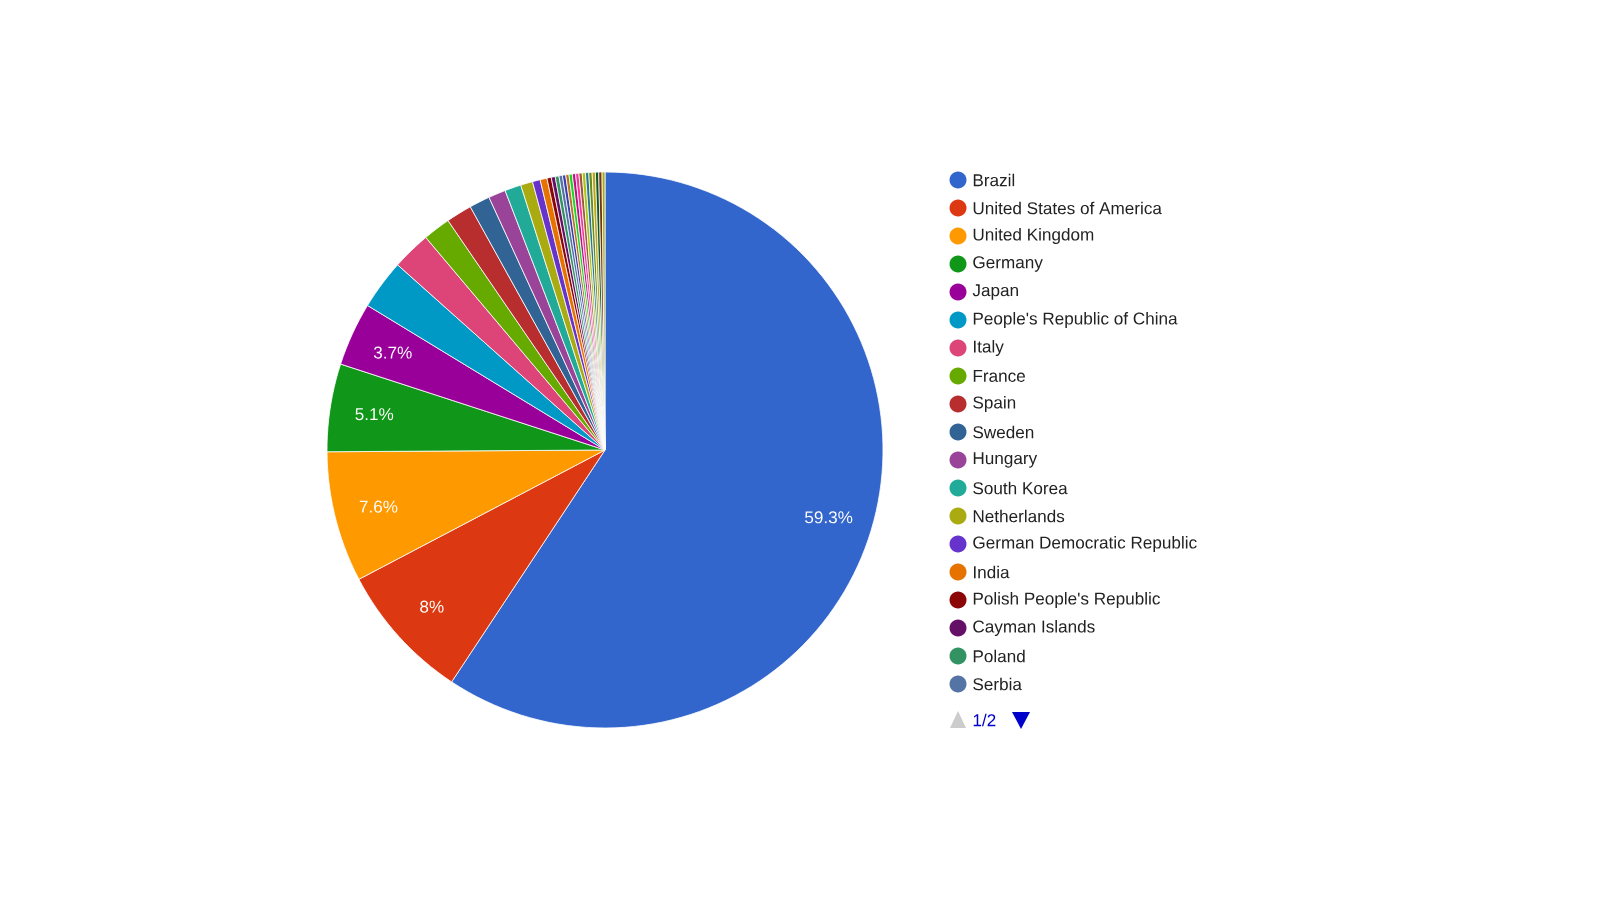 This screenshot has width=1600, height=900. What do you see at coordinates (999, 656) in the screenshot?
I see `legend-label: Poland` at bounding box center [999, 656].